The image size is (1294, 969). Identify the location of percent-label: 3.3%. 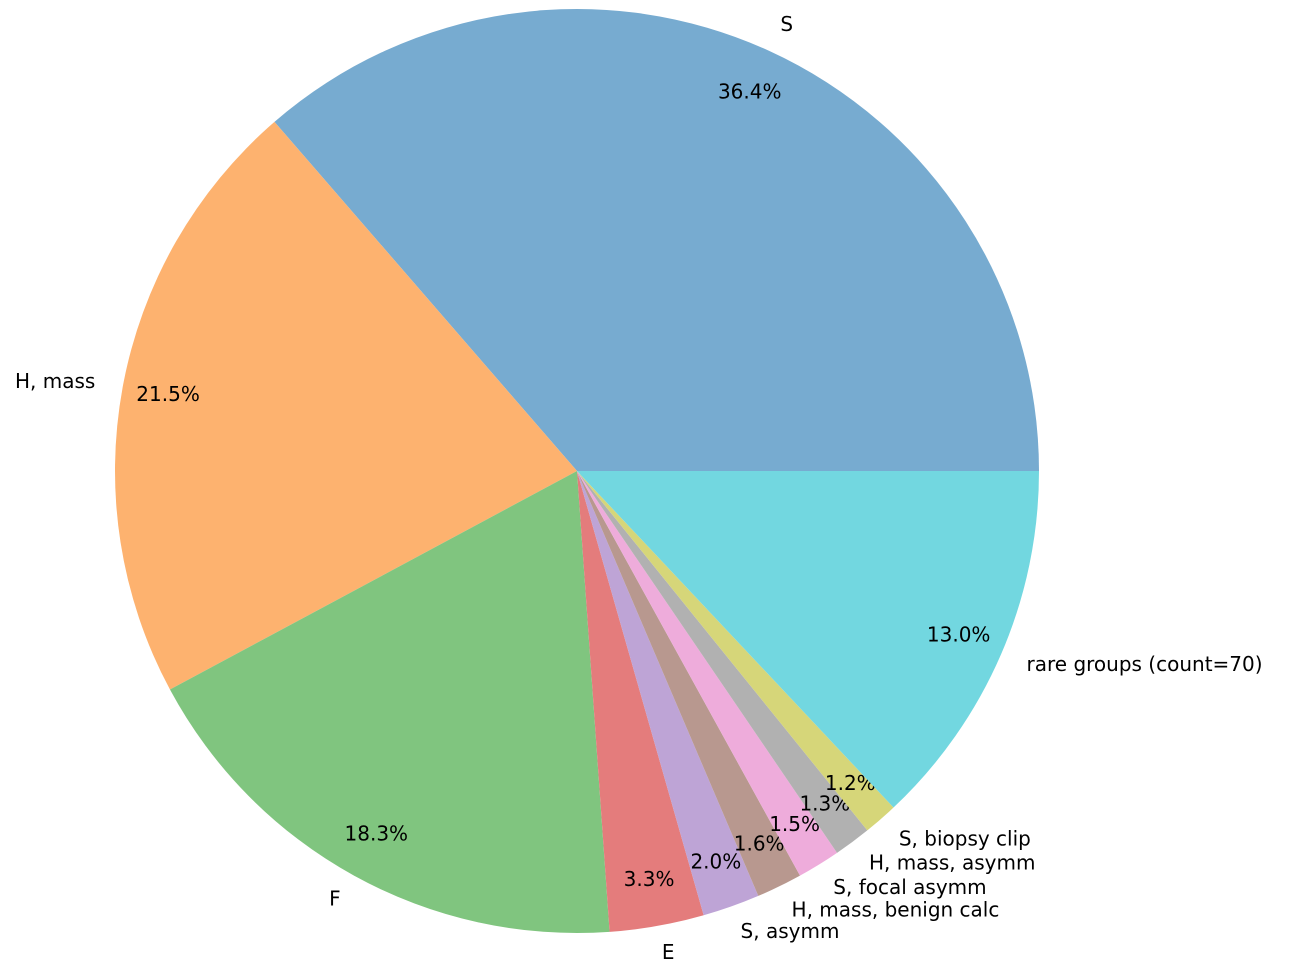
(649, 879).